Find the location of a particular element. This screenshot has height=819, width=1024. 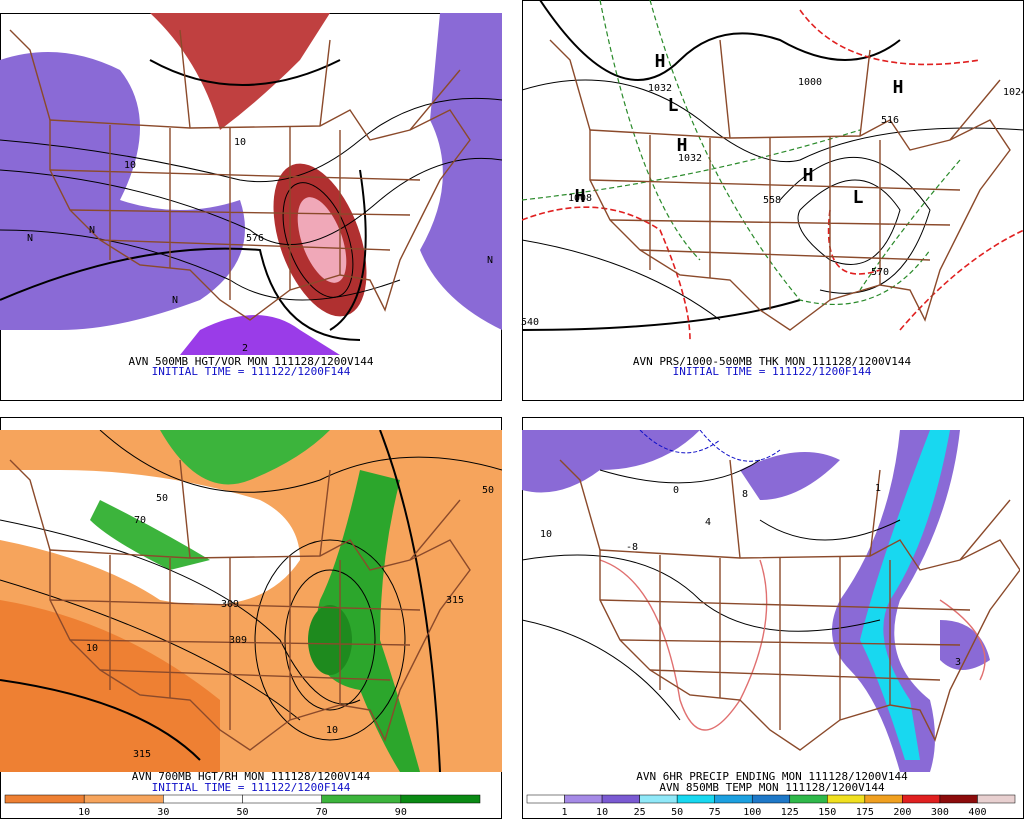

map-label: 540 is located at coordinates (530, 322).